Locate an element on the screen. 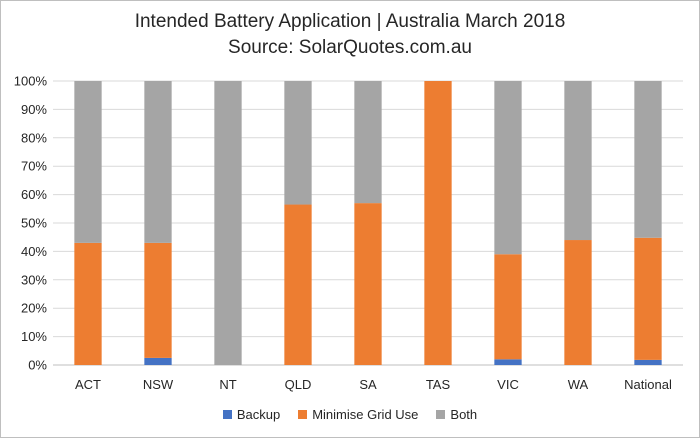  y-tick-label: 50% is located at coordinates (34, 223).